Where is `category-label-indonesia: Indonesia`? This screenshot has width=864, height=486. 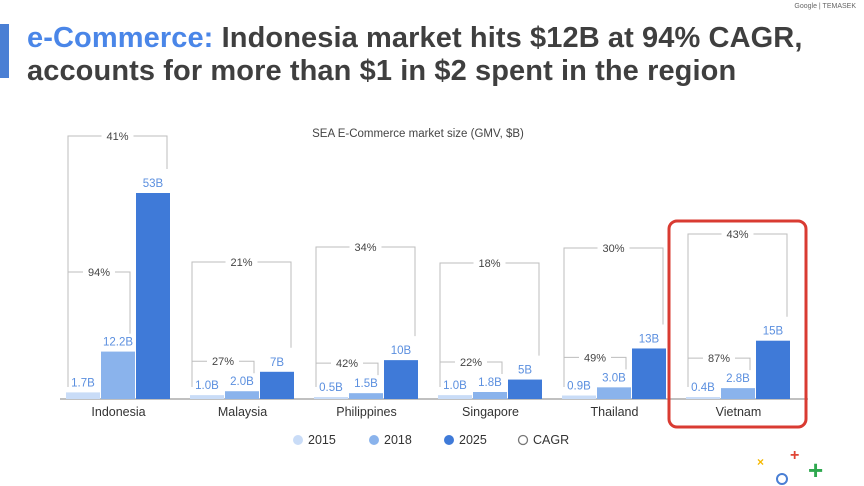
category-label-indonesia: Indonesia is located at coordinates (118, 412).